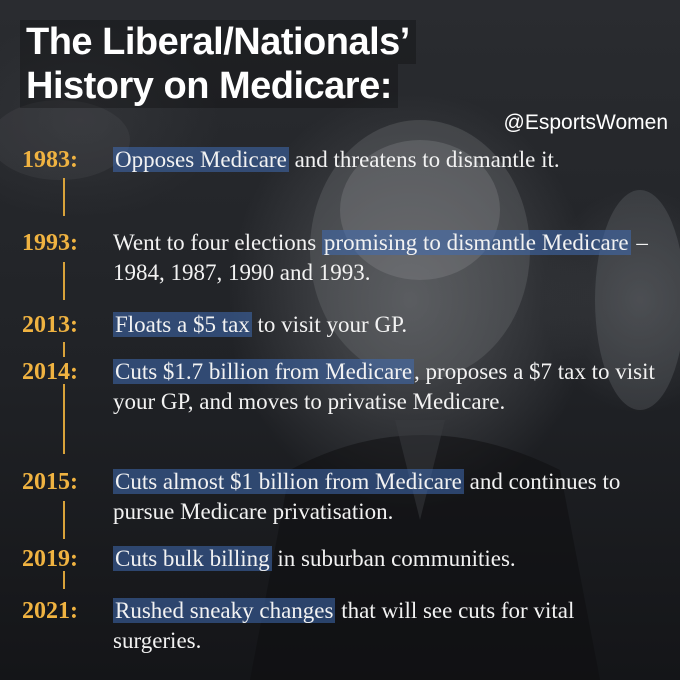  Describe the element at coordinates (50, 559) in the screenshot. I see `entry-year: 2019:` at that location.